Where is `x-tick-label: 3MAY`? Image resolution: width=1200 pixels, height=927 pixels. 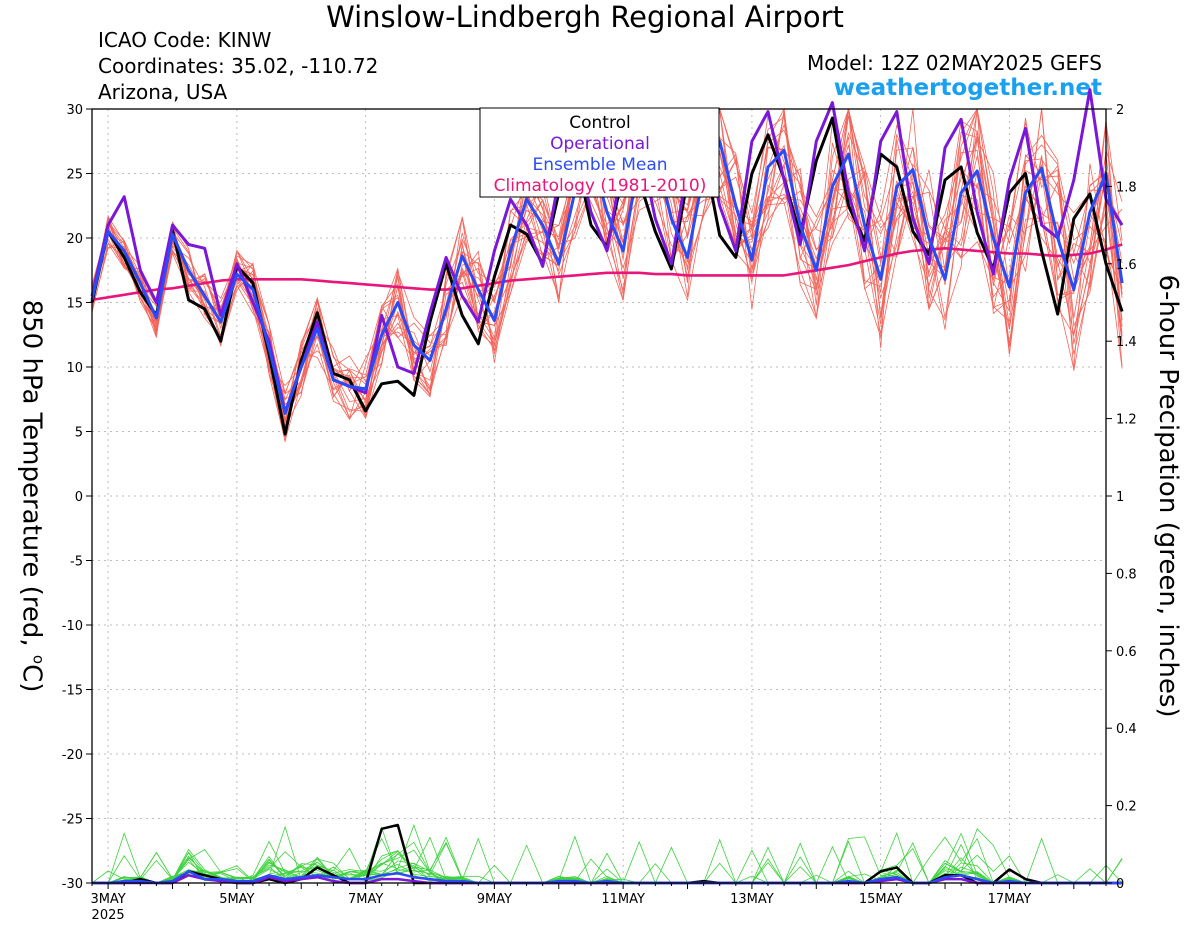 x-tick-label: 3MAY is located at coordinates (107, 899).